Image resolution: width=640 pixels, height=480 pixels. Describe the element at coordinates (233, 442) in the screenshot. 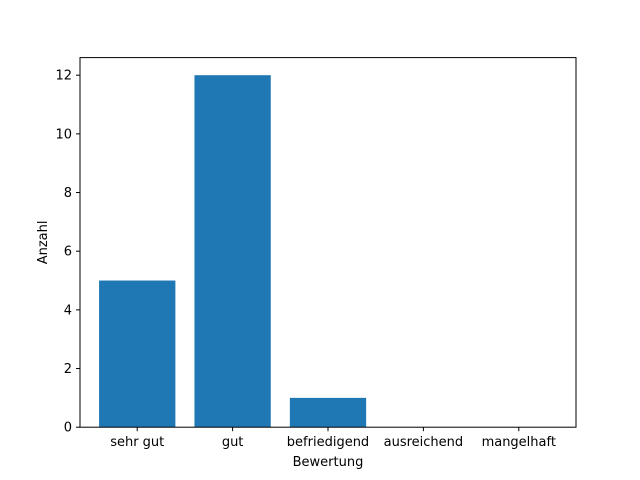

I see `x-tick-label: gut` at that location.